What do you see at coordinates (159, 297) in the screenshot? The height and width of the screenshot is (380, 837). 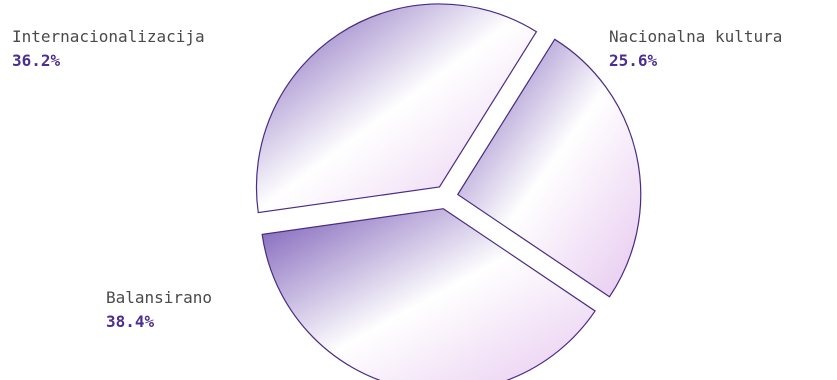 I see `slice-label-balansirano: Balansirano` at bounding box center [159, 297].